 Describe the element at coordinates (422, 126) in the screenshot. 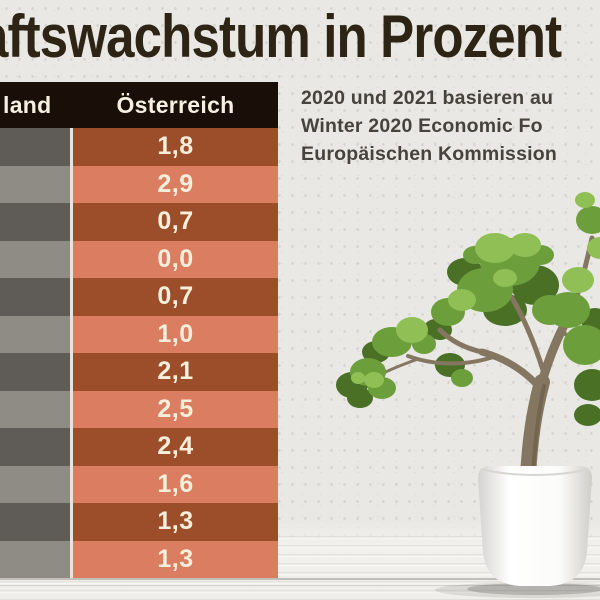

I see `source-note-line-2: Winter 2020 Economic Fo` at that location.